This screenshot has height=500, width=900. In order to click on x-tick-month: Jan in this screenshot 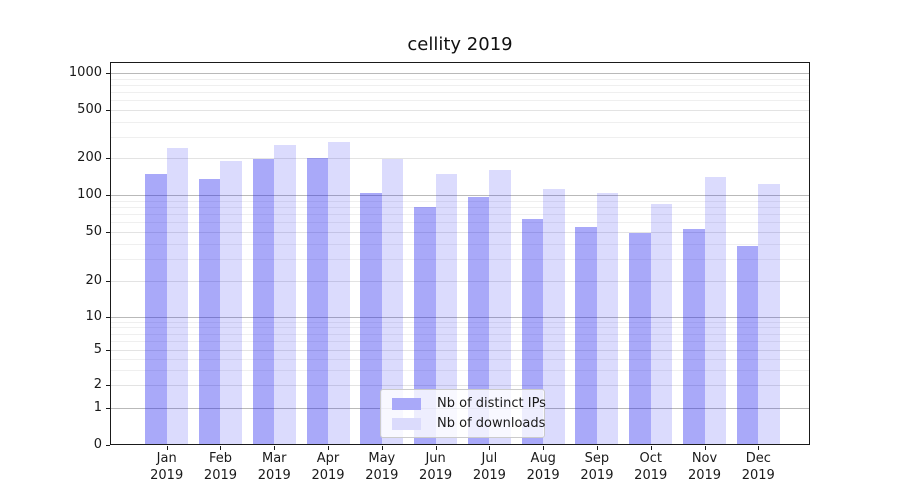, I will do `click(166, 458)`.